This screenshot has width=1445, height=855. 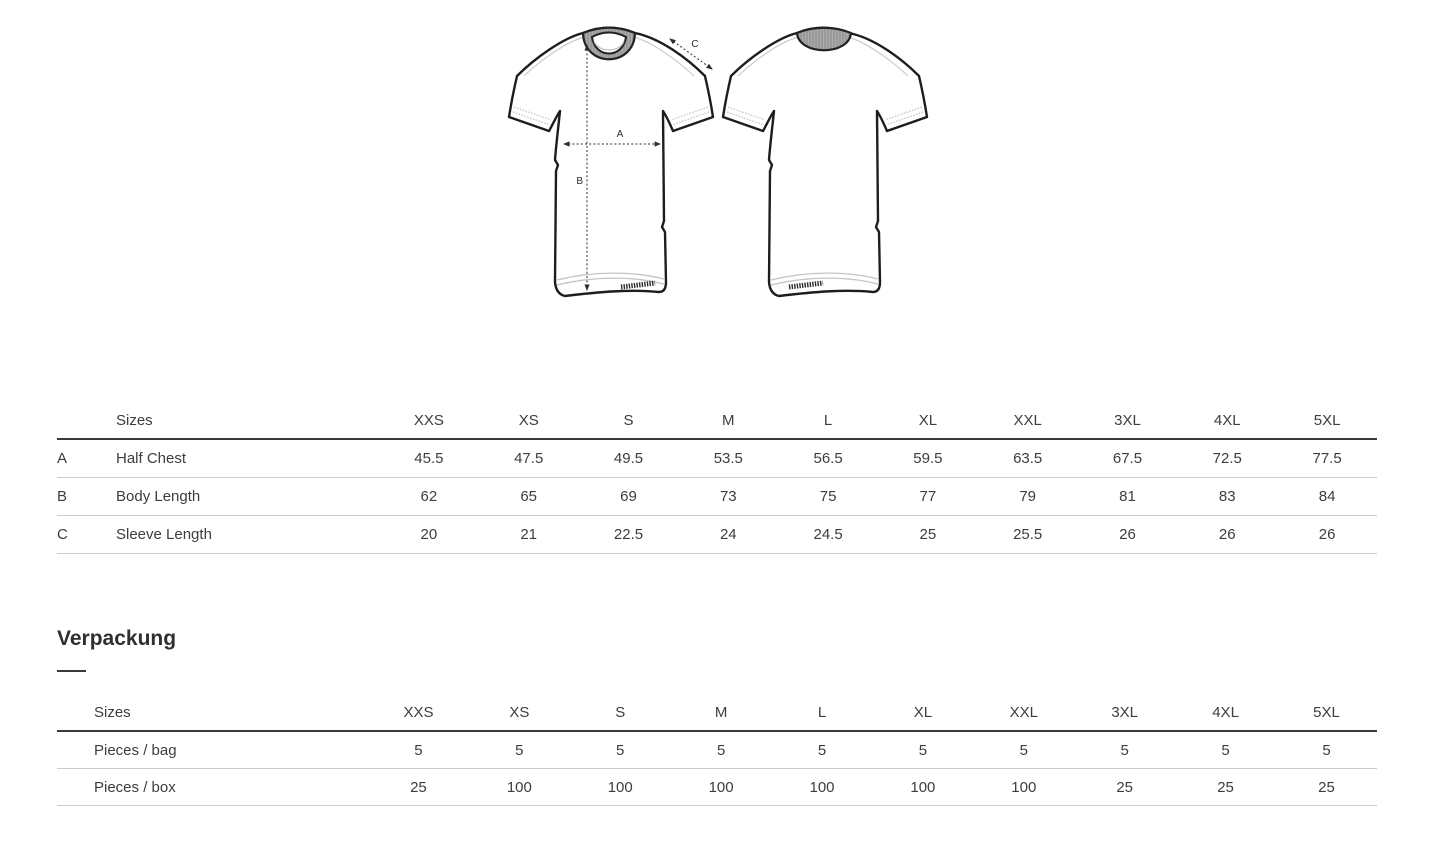 I want to click on row-value: 22.5, so click(x=628, y=534).